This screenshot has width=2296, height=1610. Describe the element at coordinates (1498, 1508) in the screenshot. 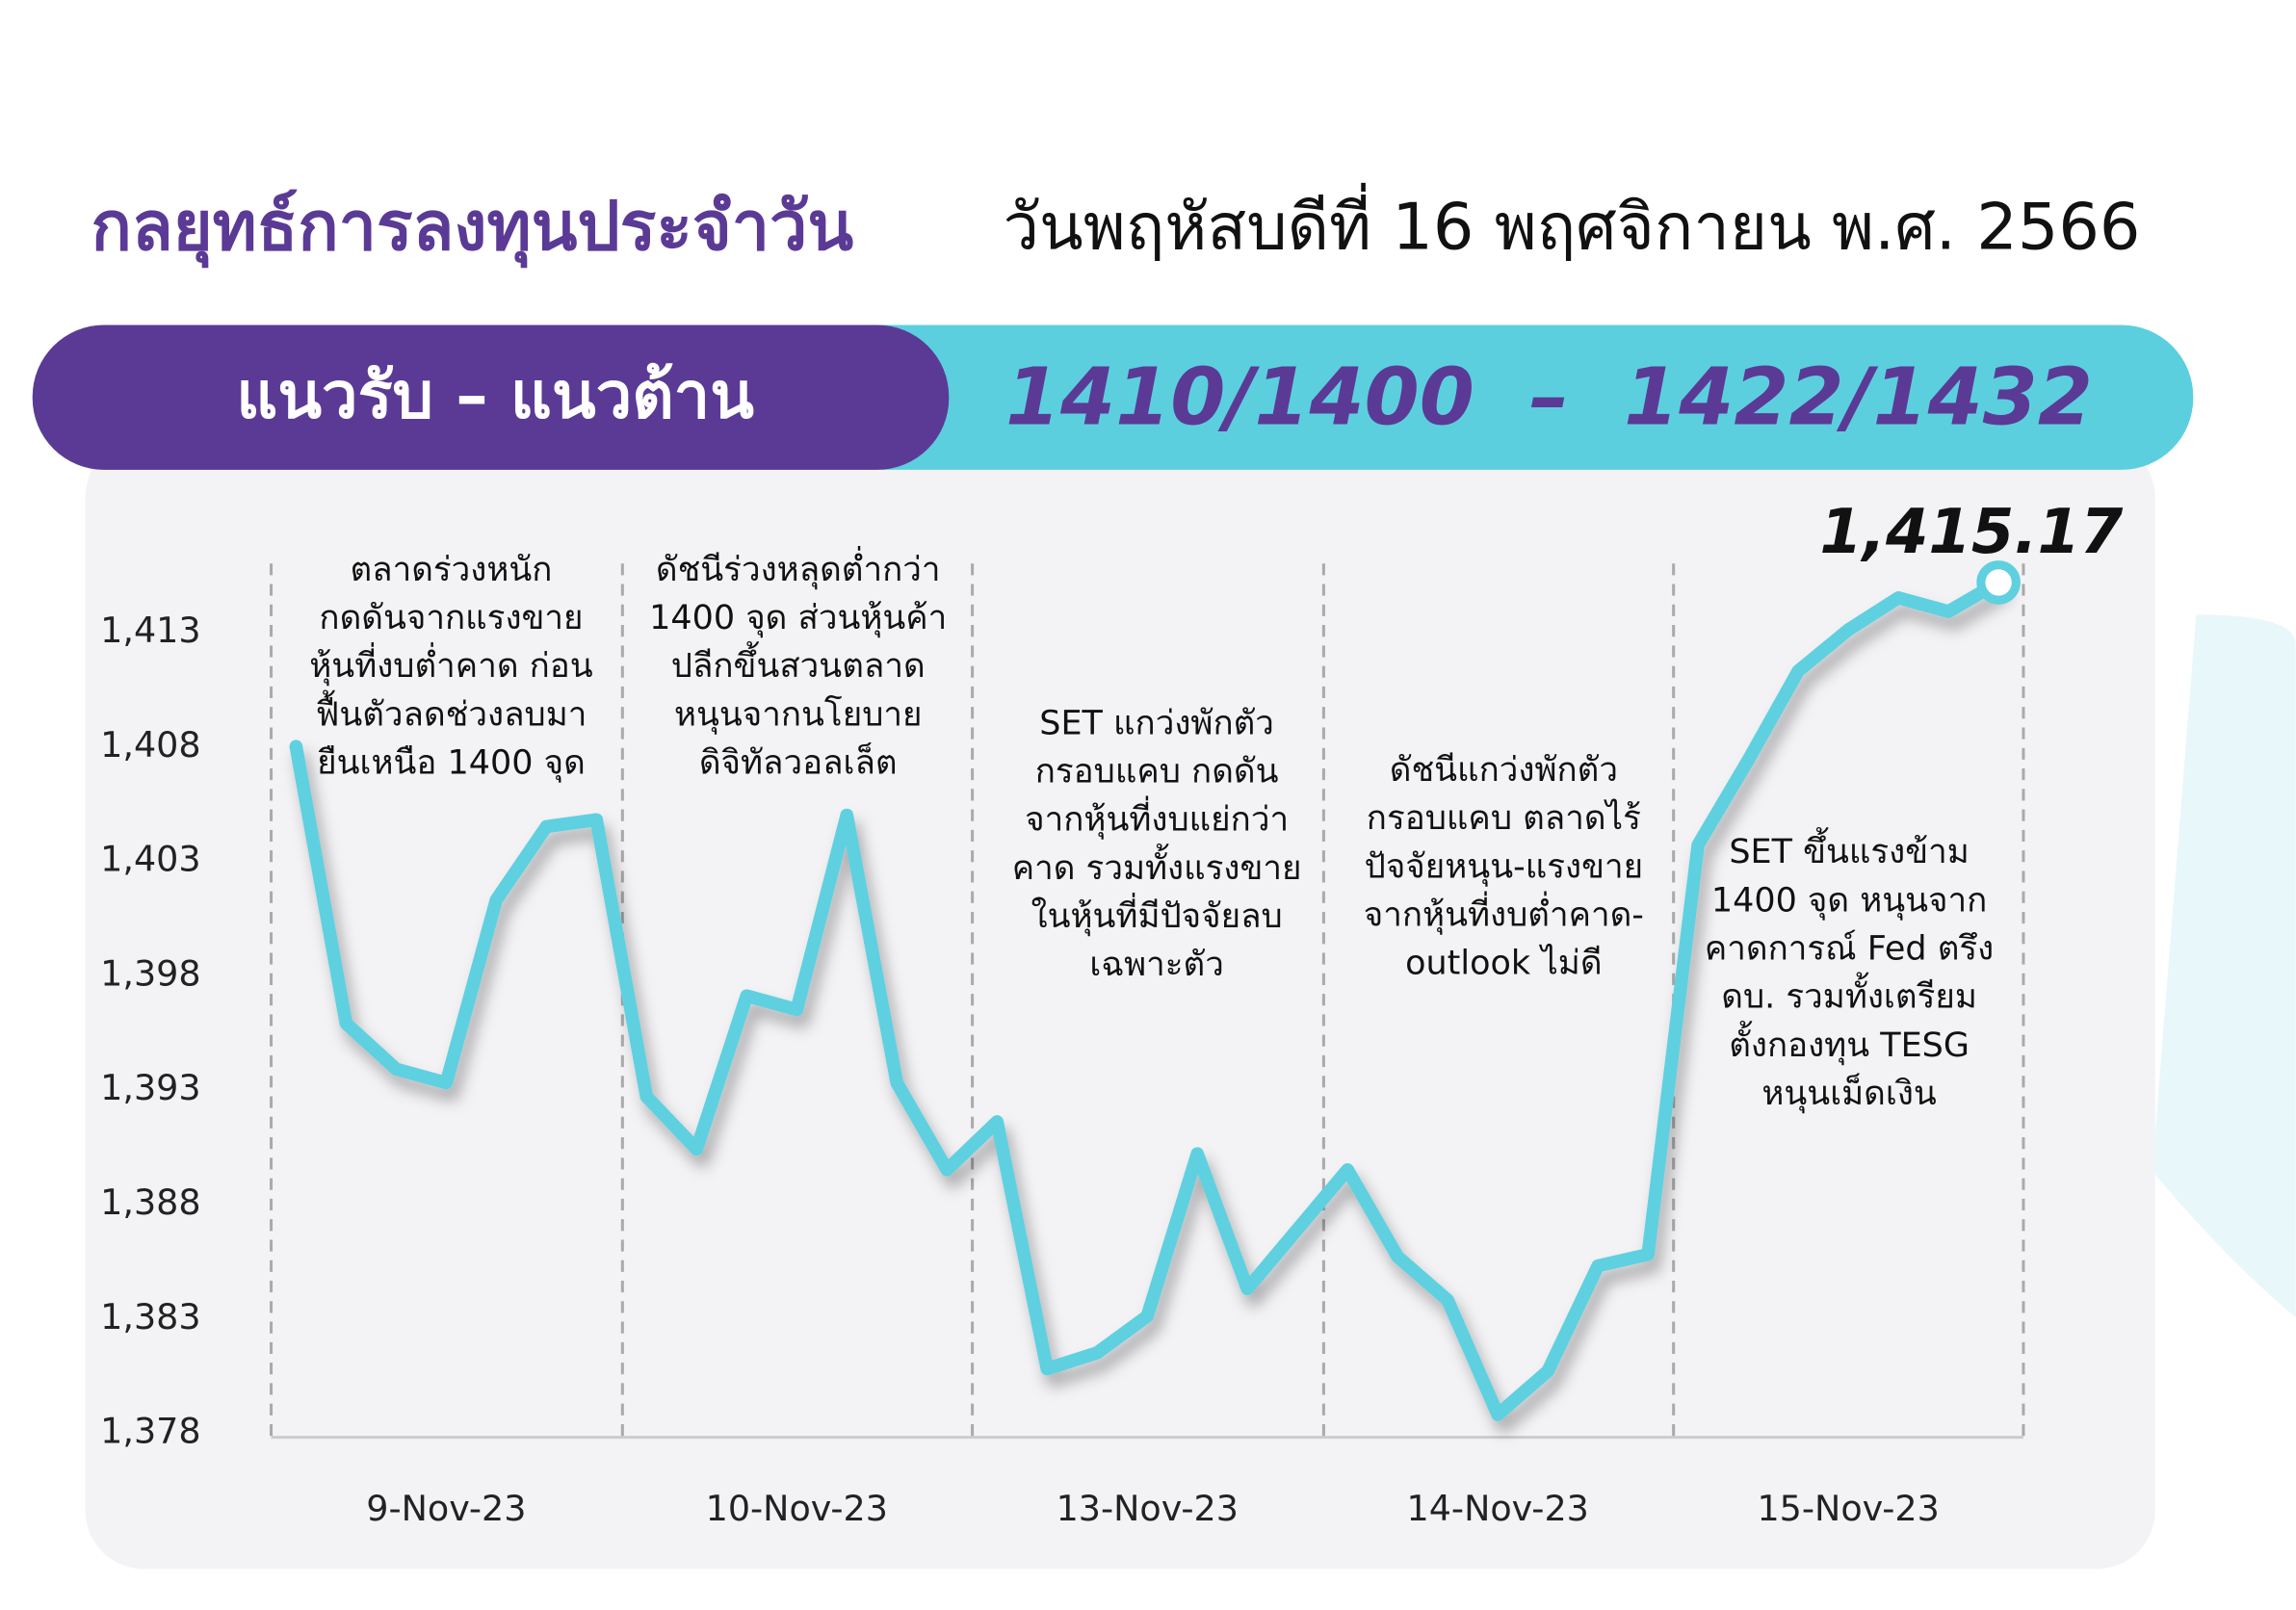

I see `x-tick-label: 14-Nov-23` at that location.